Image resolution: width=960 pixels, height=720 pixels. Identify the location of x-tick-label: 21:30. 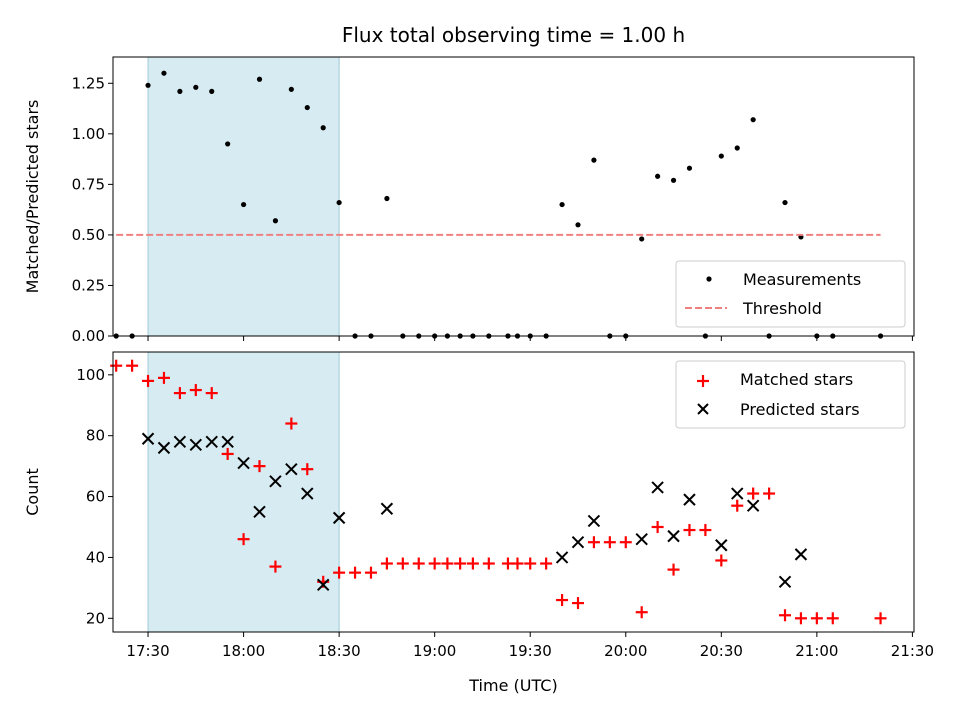
(912, 651).